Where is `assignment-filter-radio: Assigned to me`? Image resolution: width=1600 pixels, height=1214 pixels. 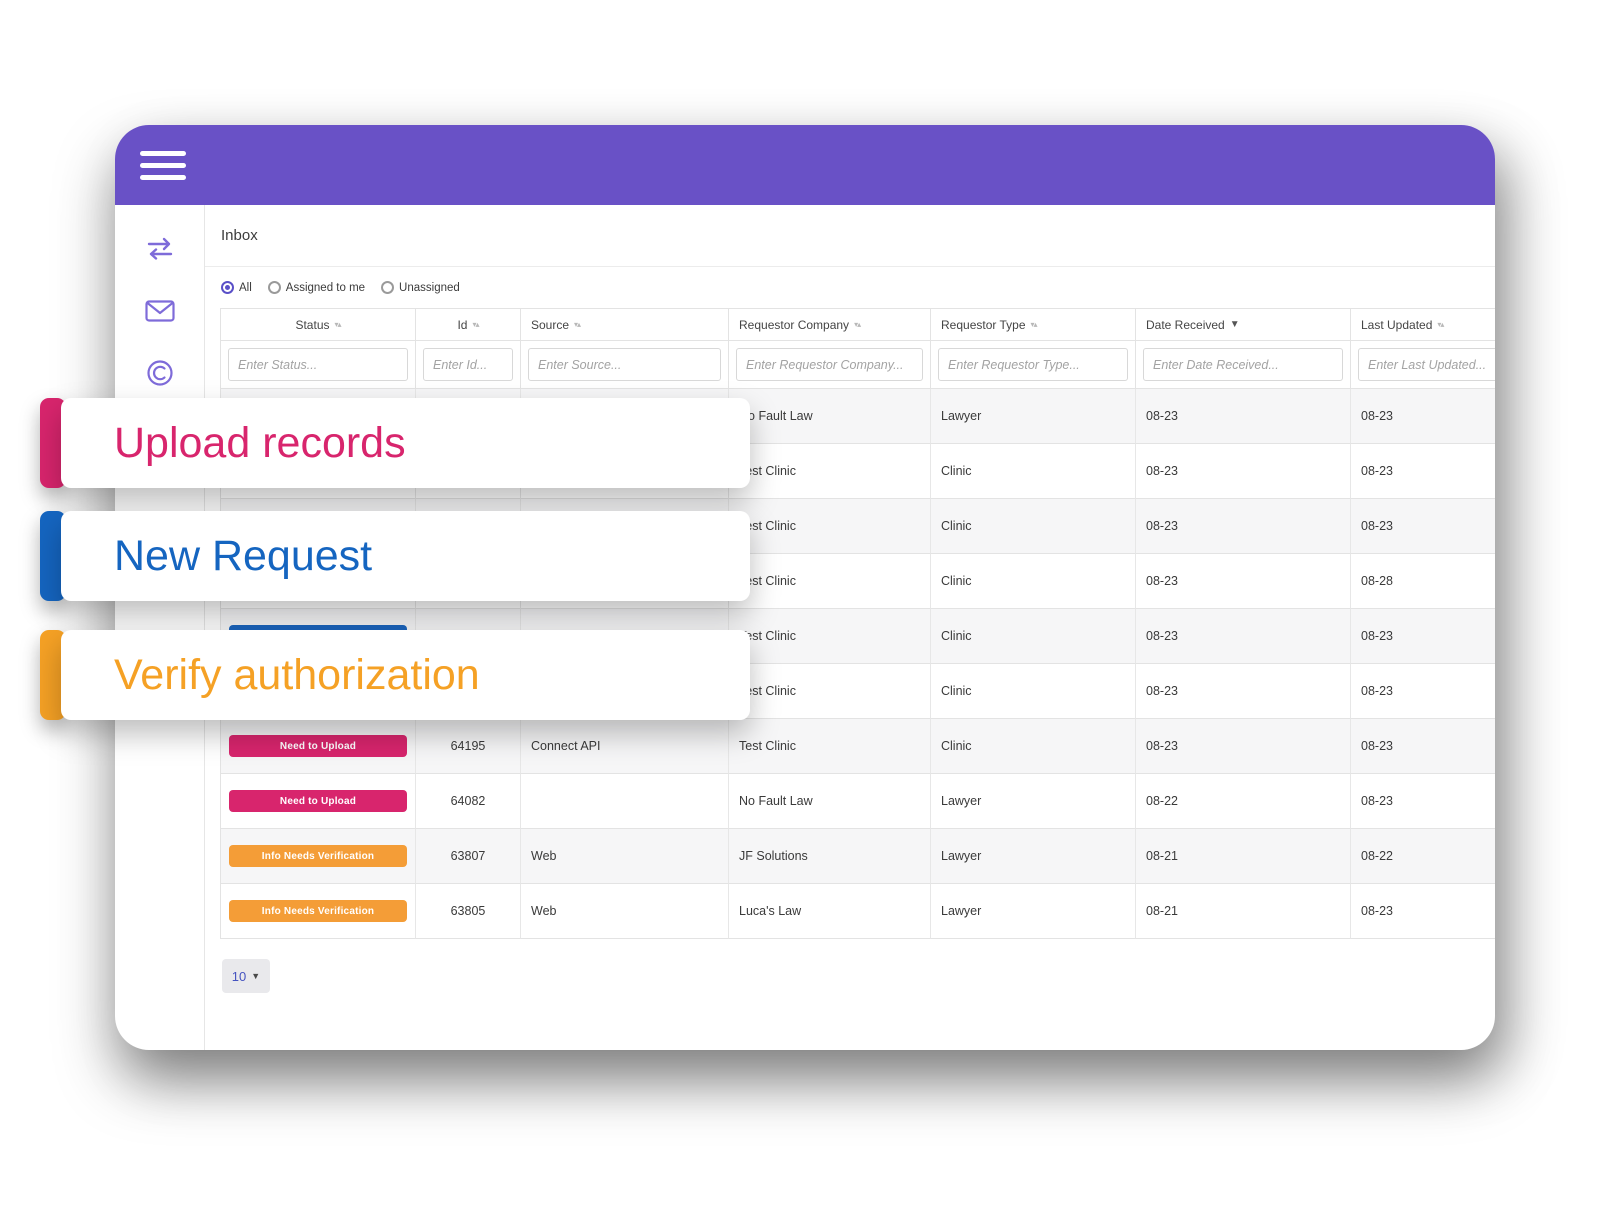
assignment-filter-radio: Assigned to me is located at coordinates (316, 287).